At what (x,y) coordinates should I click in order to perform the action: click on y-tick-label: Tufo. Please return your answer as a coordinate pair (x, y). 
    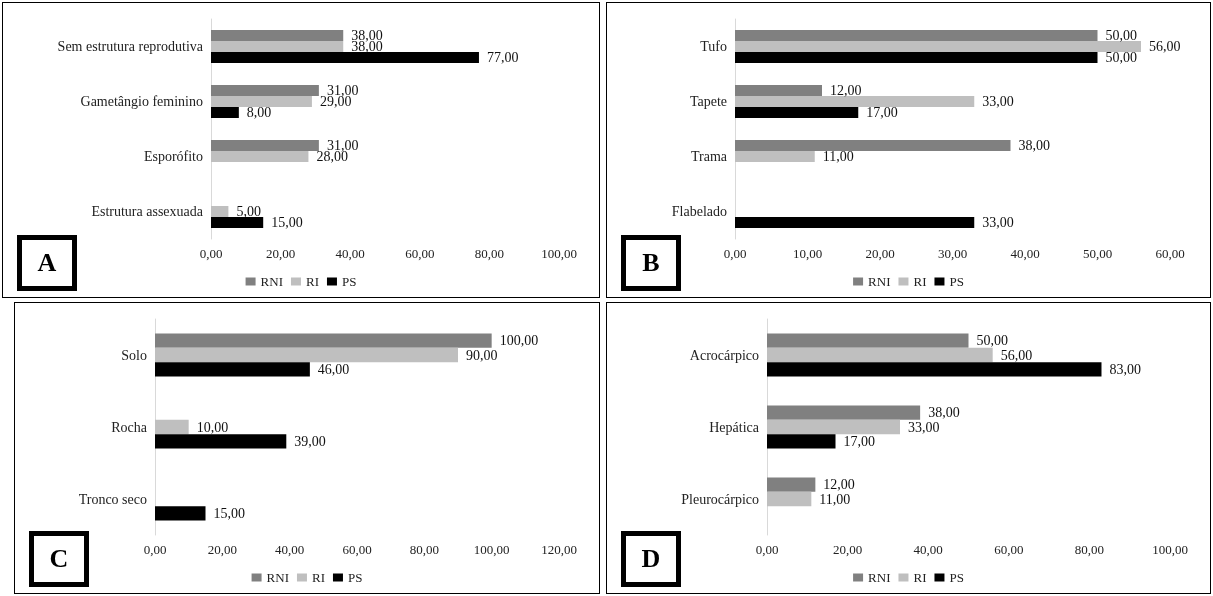
    Looking at the image, I should click on (713, 46).